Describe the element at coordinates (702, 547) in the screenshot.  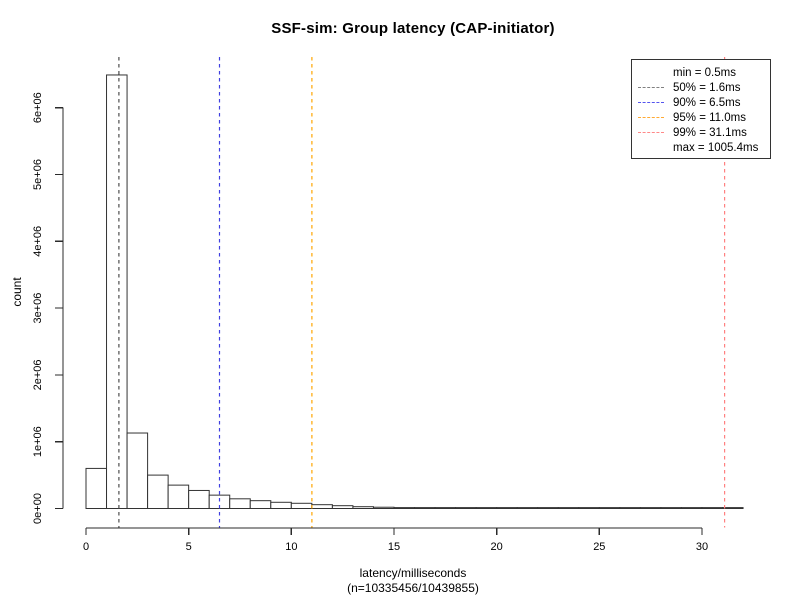
I see `x-tick-label: 30` at that location.